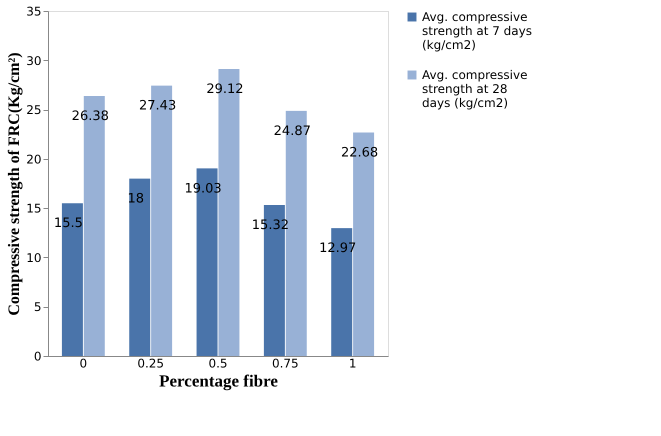 The image size is (661, 436). I want to click on y-tick-label: 10, so click(34, 257).